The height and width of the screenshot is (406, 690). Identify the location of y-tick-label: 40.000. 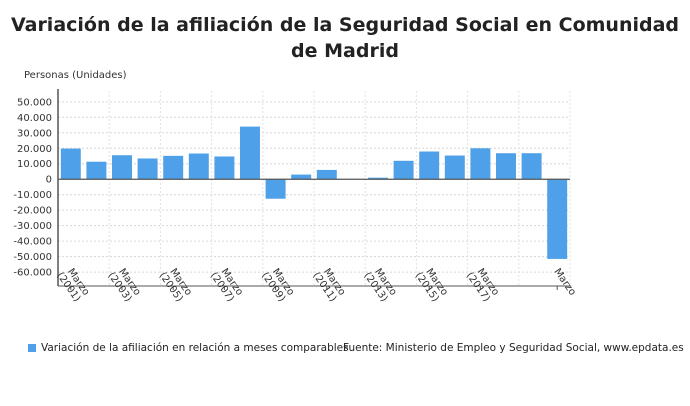
(34, 118).